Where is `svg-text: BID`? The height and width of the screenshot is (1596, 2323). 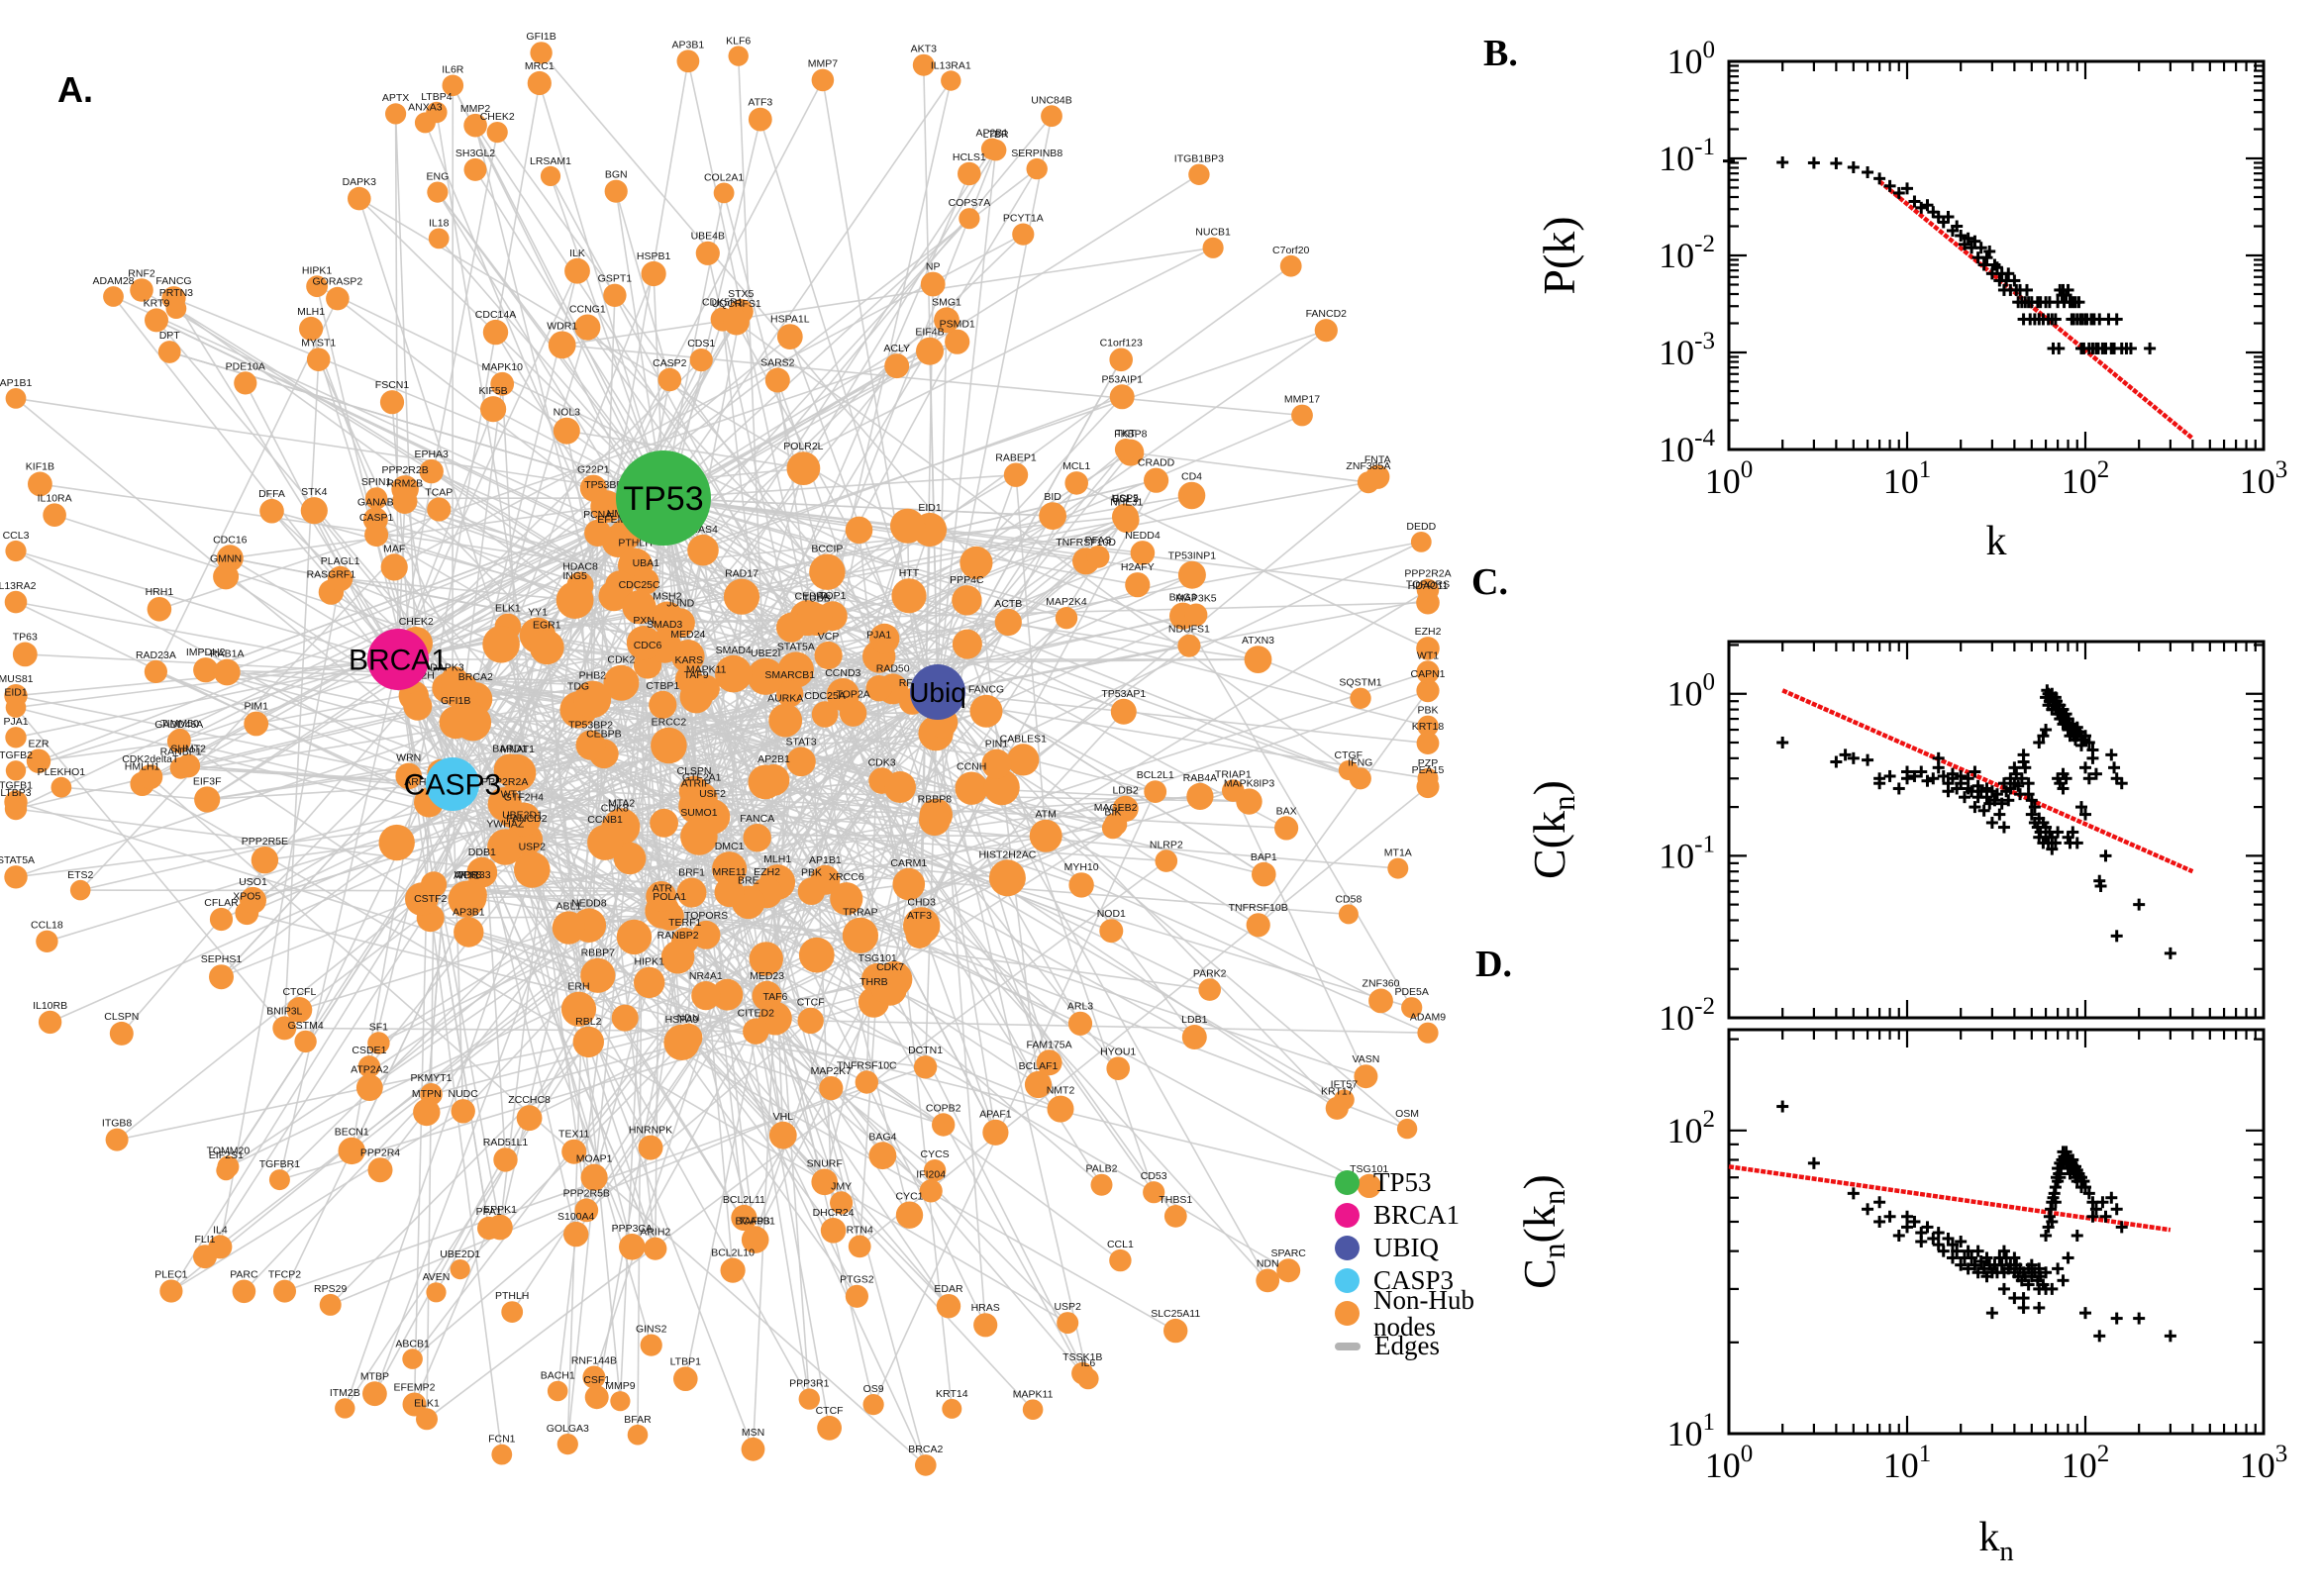 svg-text: BID is located at coordinates (1053, 497).